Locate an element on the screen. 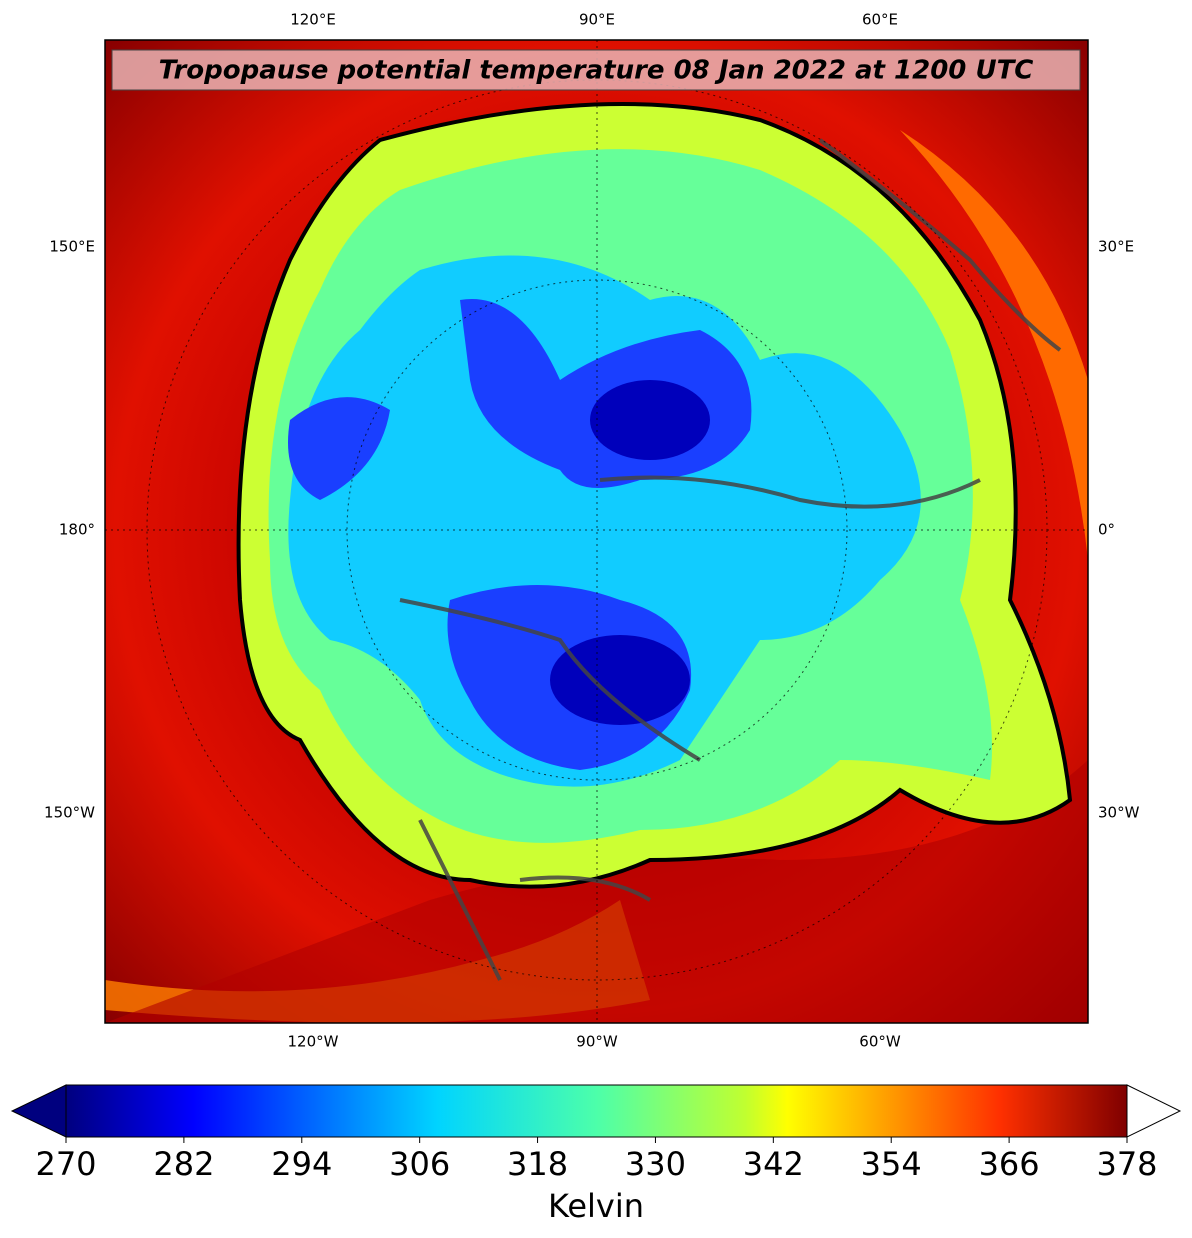  colorbar-tick-label: 354 is located at coordinates (891, 1164).